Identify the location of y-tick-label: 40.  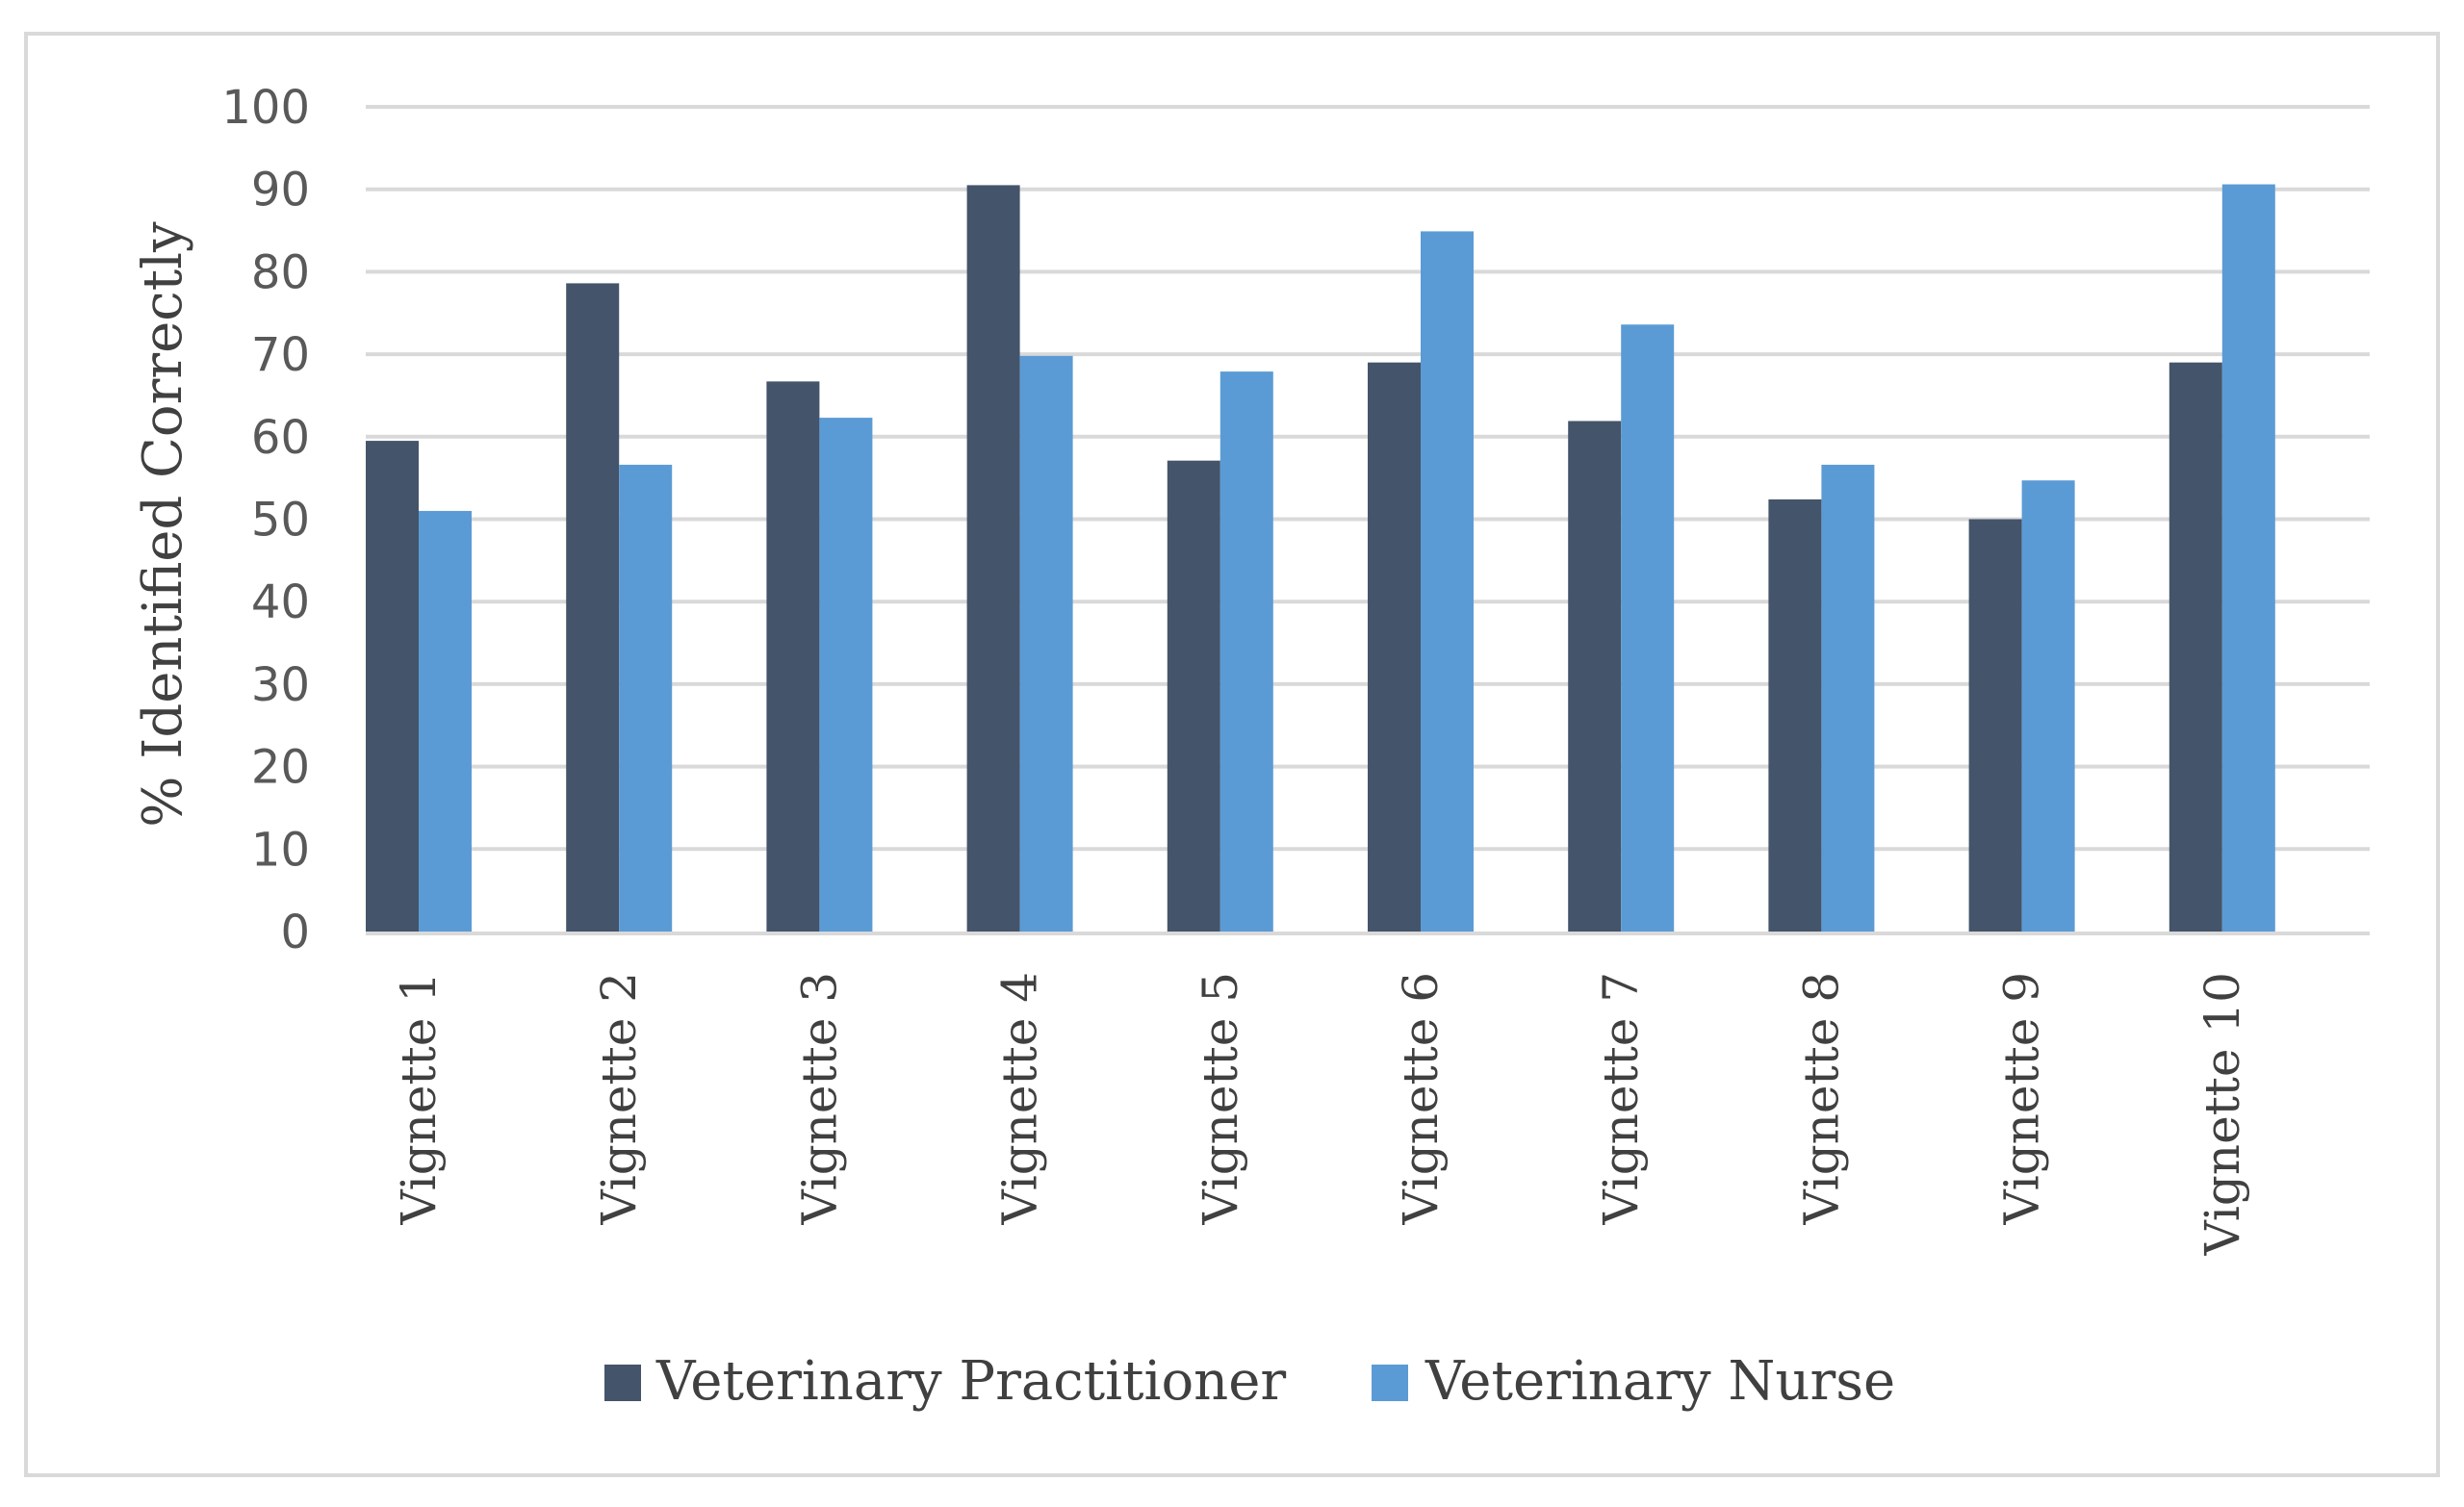
(280, 602).